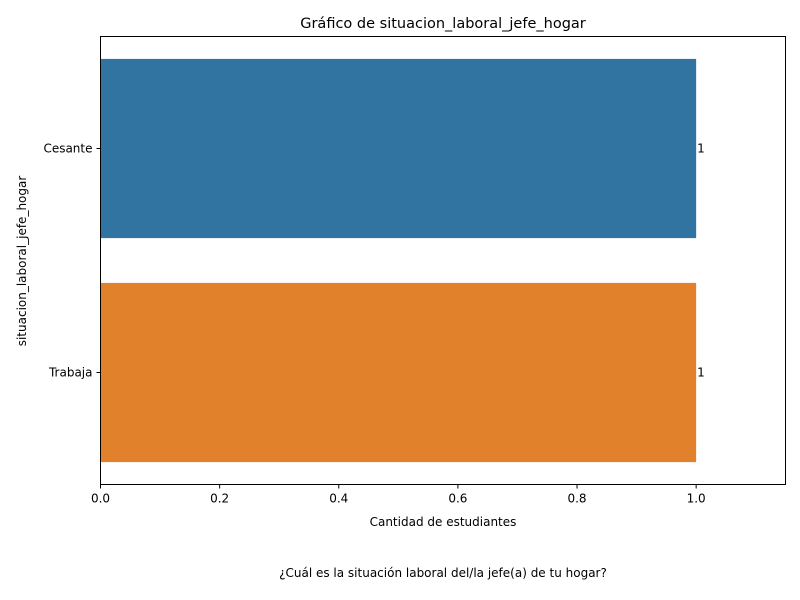 This screenshot has width=800, height=600. What do you see at coordinates (100, 499) in the screenshot?
I see `x-tick-label: 0.0` at bounding box center [100, 499].